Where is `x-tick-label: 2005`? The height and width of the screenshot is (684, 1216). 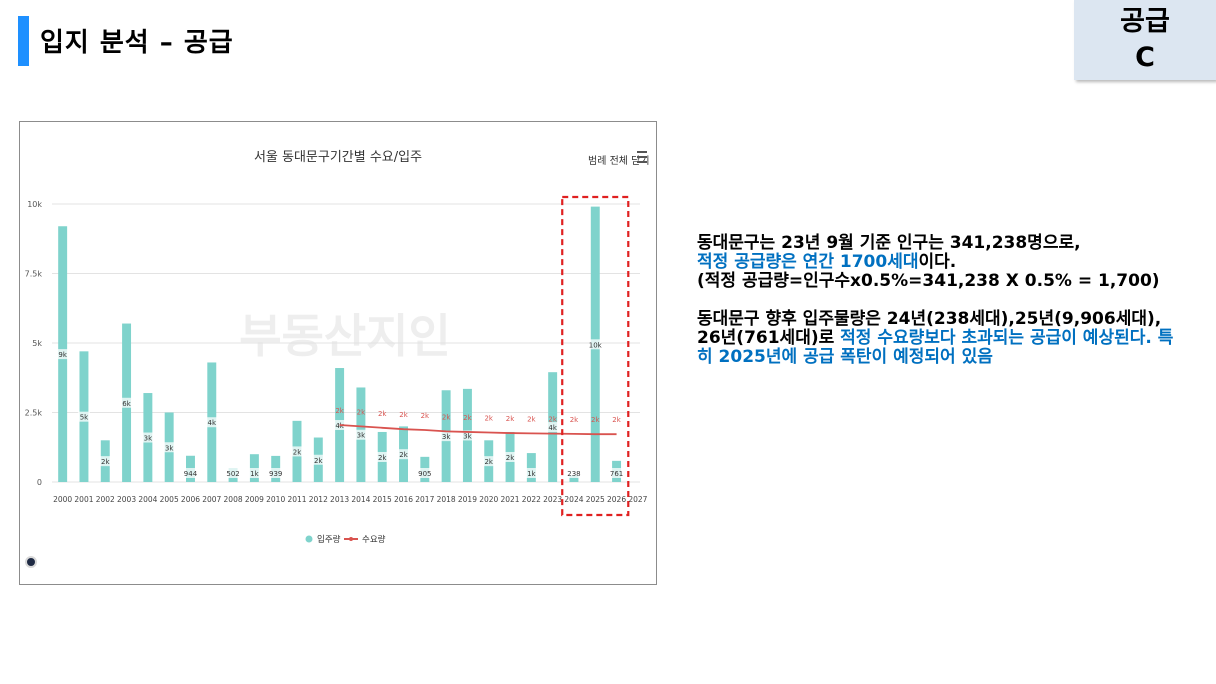
x-tick-label: 2005 is located at coordinates (169, 499).